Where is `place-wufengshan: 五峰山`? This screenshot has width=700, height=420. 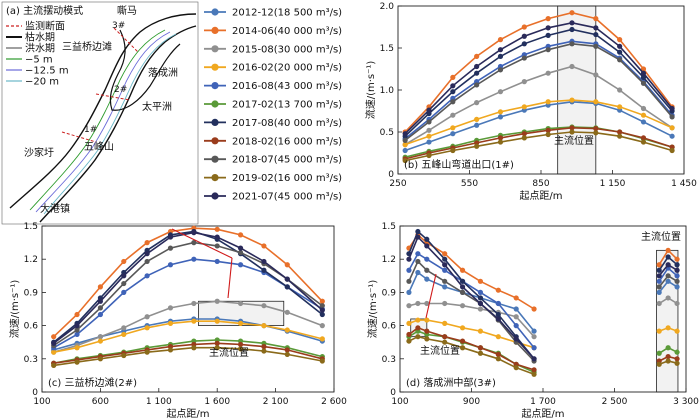 place-wufengshan: 五峰山 is located at coordinates (99, 147).